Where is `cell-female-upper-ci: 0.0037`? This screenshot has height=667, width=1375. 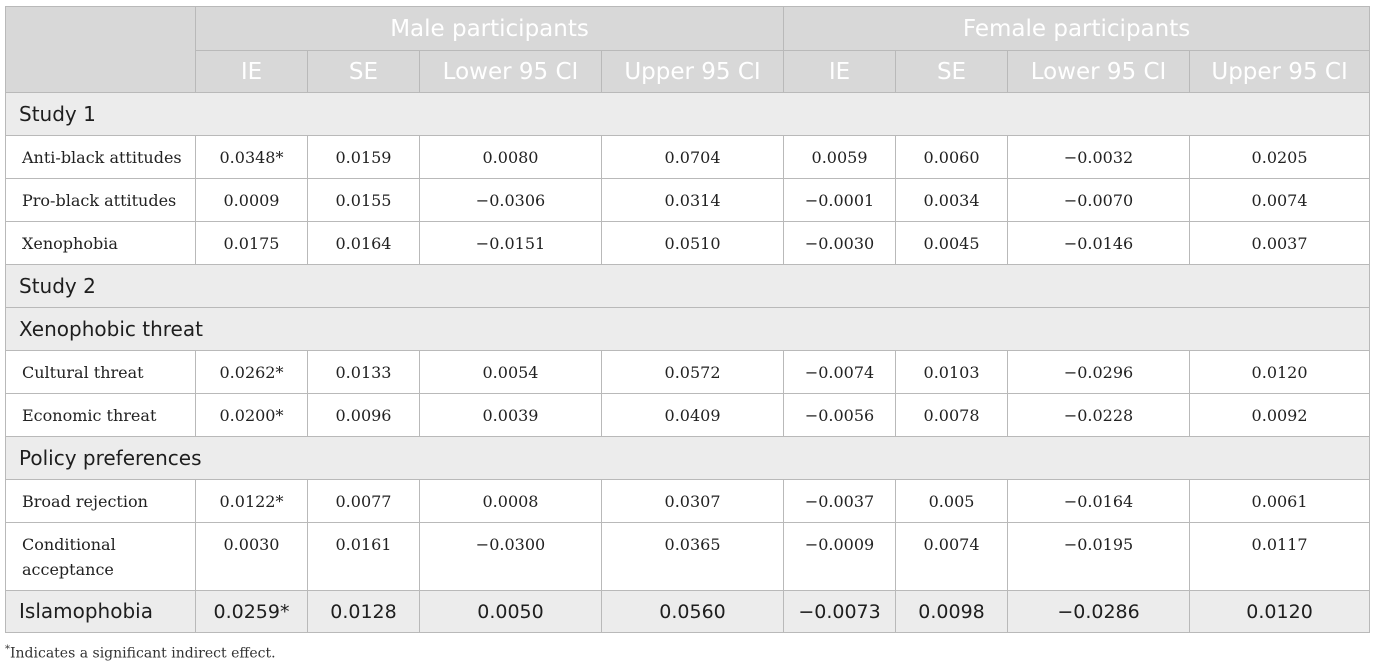 cell-female-upper-ci: 0.0037 is located at coordinates (1280, 243).